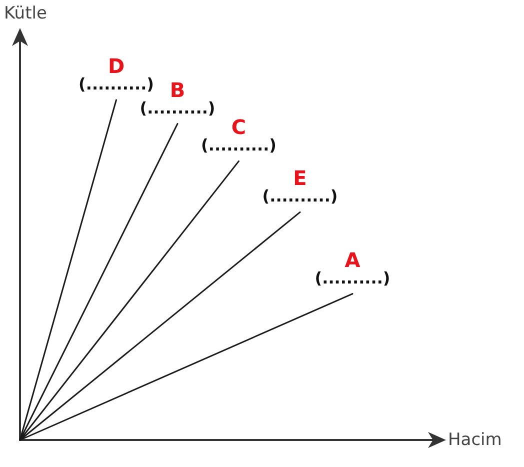  Describe the element at coordinates (25, 14) in the screenshot. I see `y-axis-title: Kütle` at that location.